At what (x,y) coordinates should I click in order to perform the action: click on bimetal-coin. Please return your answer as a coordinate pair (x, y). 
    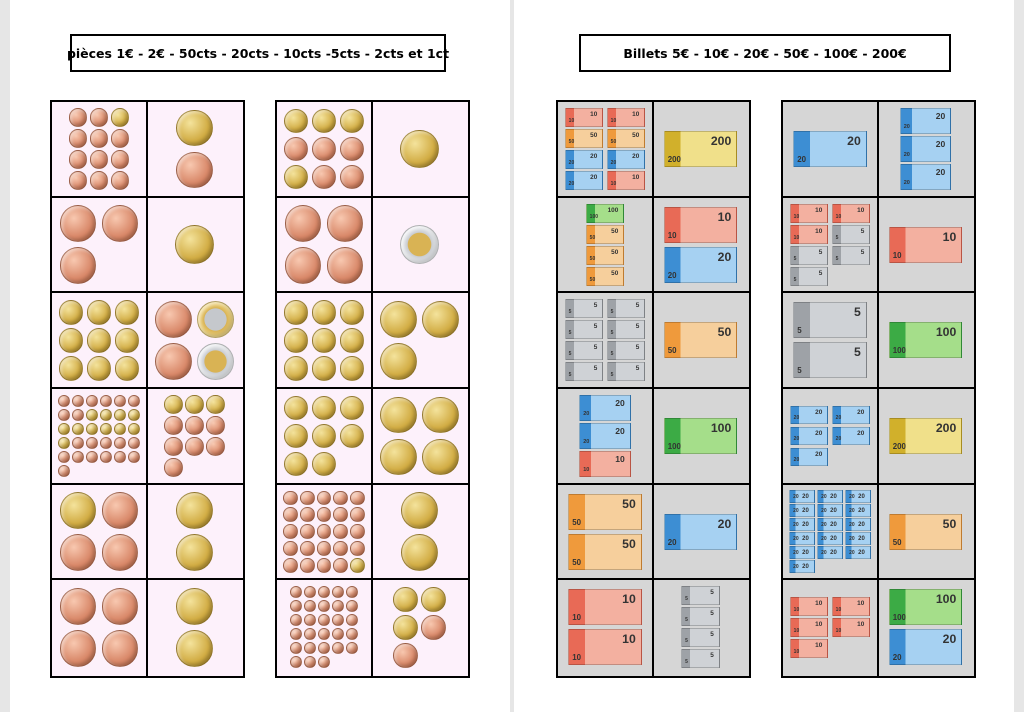
    Looking at the image, I should click on (419, 244).